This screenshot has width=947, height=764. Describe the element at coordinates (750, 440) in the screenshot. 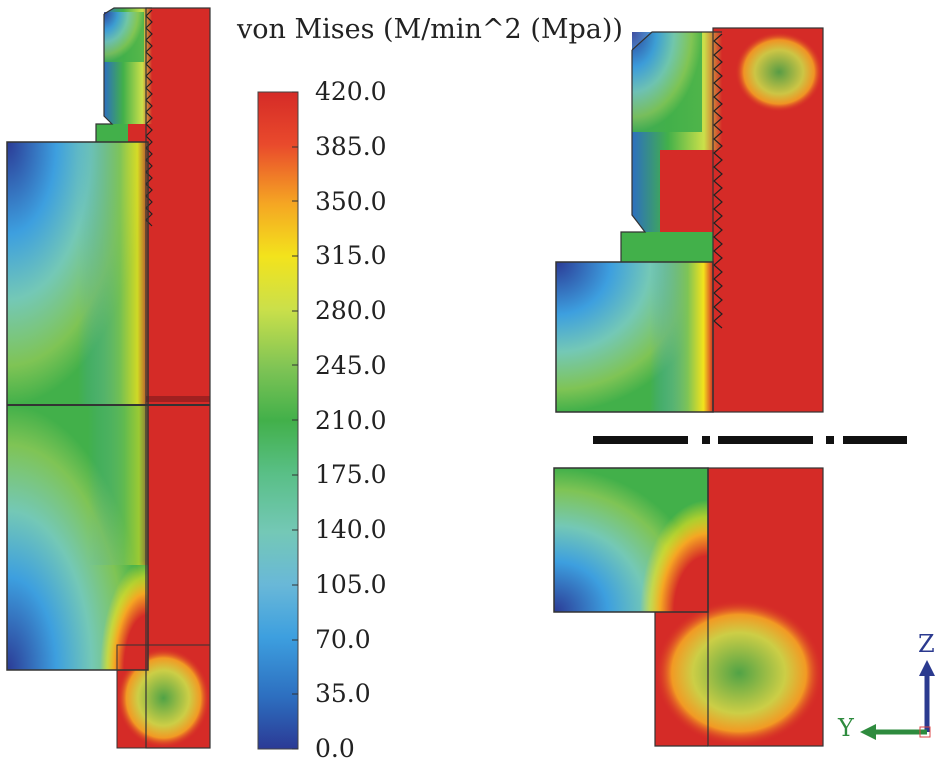

I see `break-line` at that location.